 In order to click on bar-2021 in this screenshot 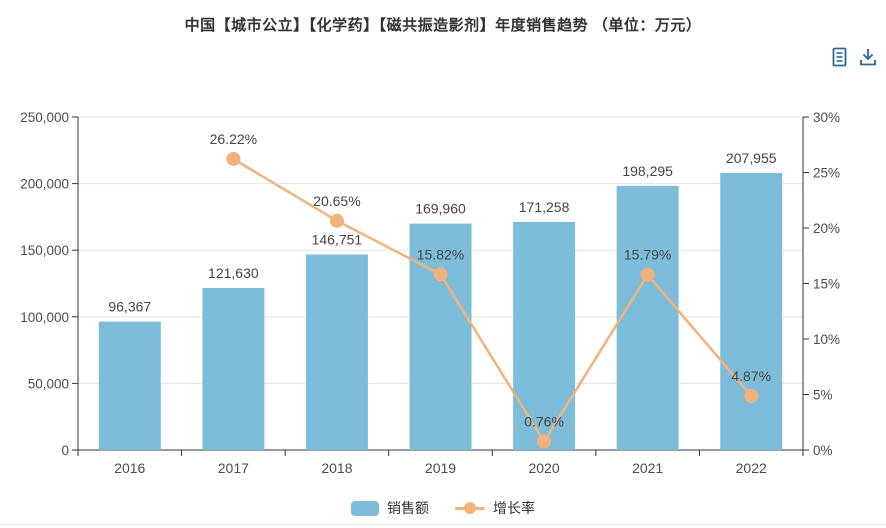, I will do `click(647, 317)`.